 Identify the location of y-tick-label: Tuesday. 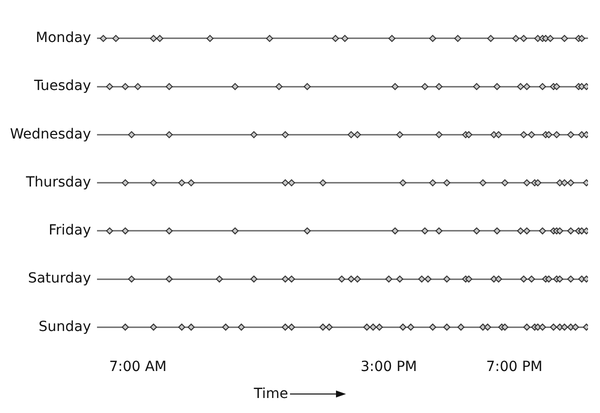
(62, 86).